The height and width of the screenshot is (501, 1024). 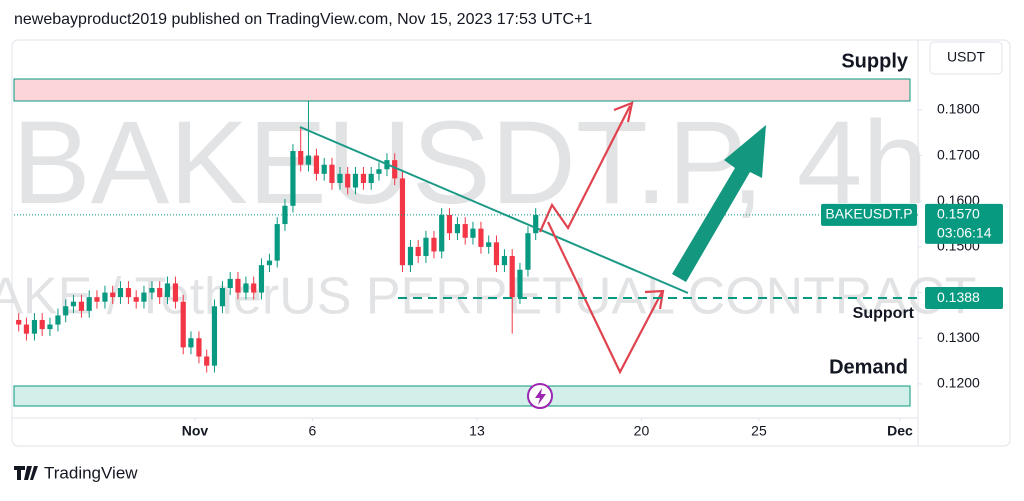 I want to click on currency-button, so click(x=966, y=58).